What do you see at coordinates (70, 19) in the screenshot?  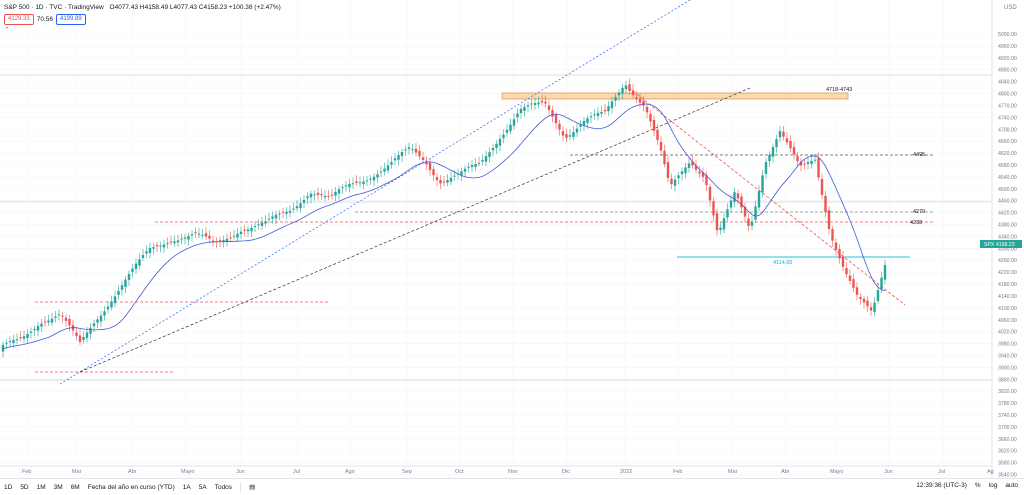 I see `ask-price: 4199.89` at bounding box center [70, 19].